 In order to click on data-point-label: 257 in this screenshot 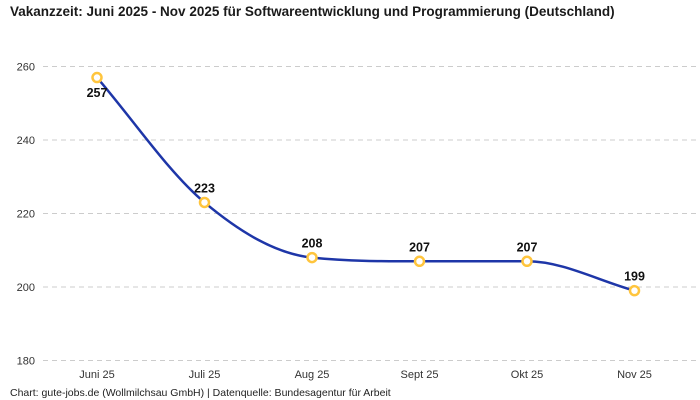, I will do `click(97, 93)`.